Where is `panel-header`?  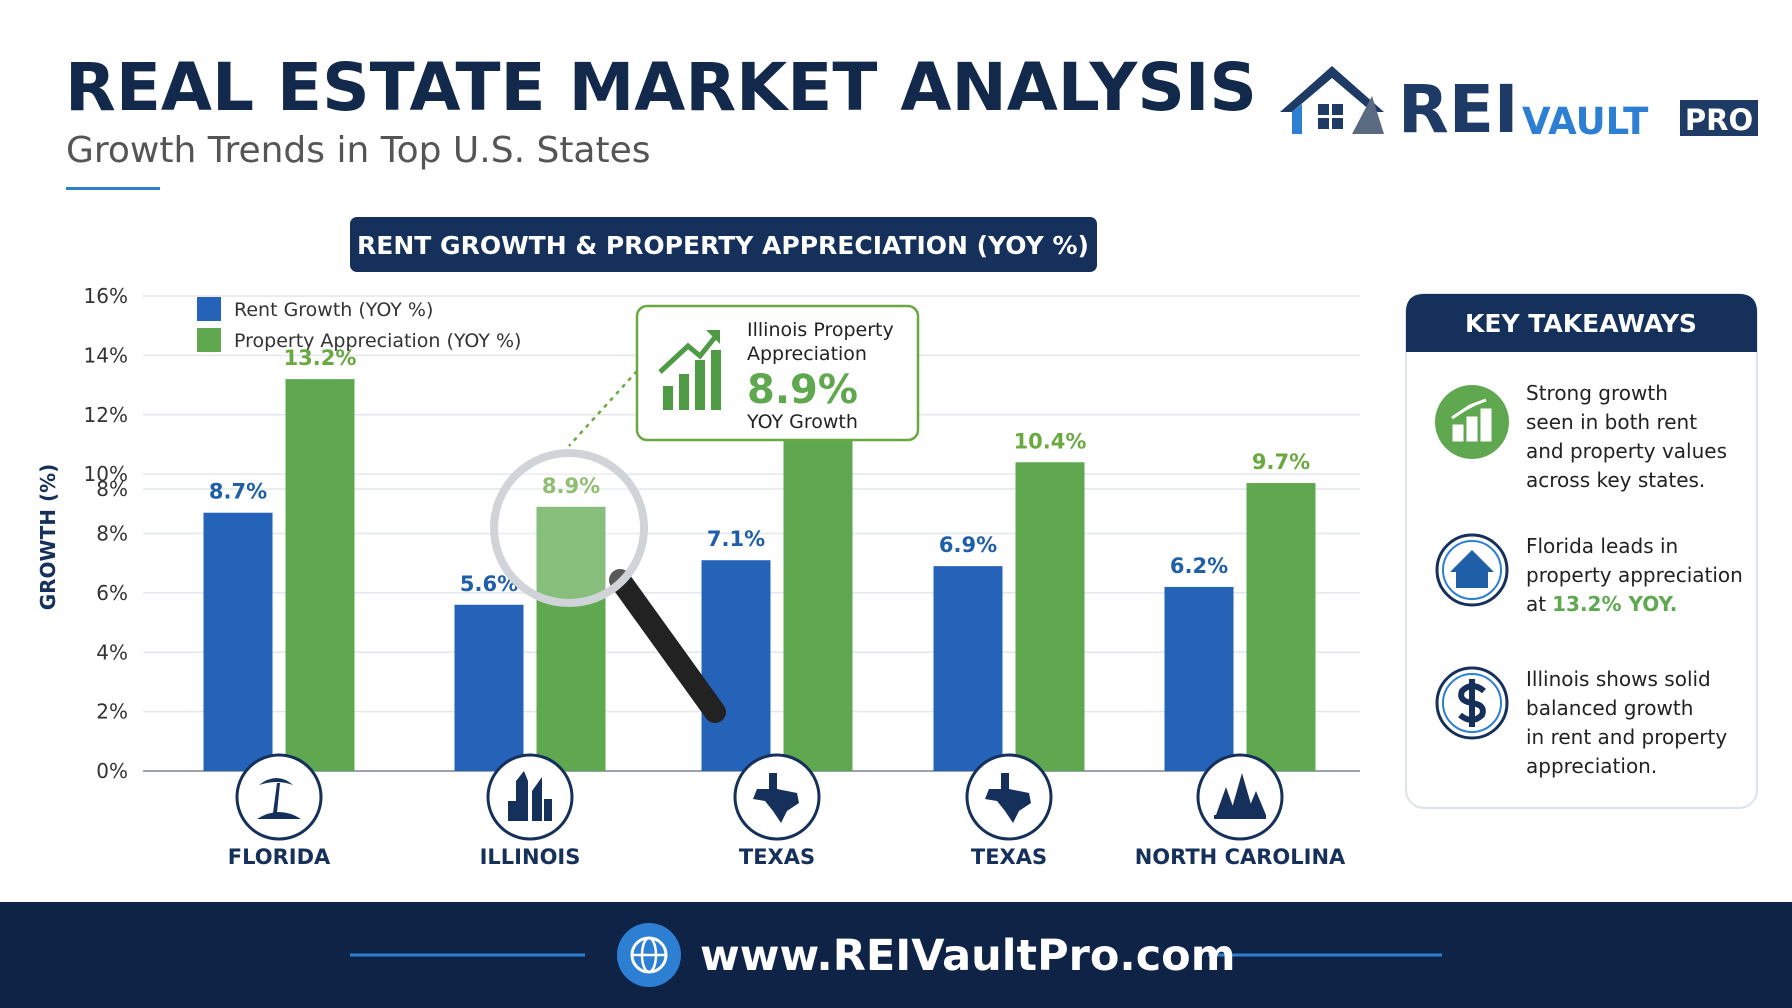
panel-header is located at coordinates (1581, 323).